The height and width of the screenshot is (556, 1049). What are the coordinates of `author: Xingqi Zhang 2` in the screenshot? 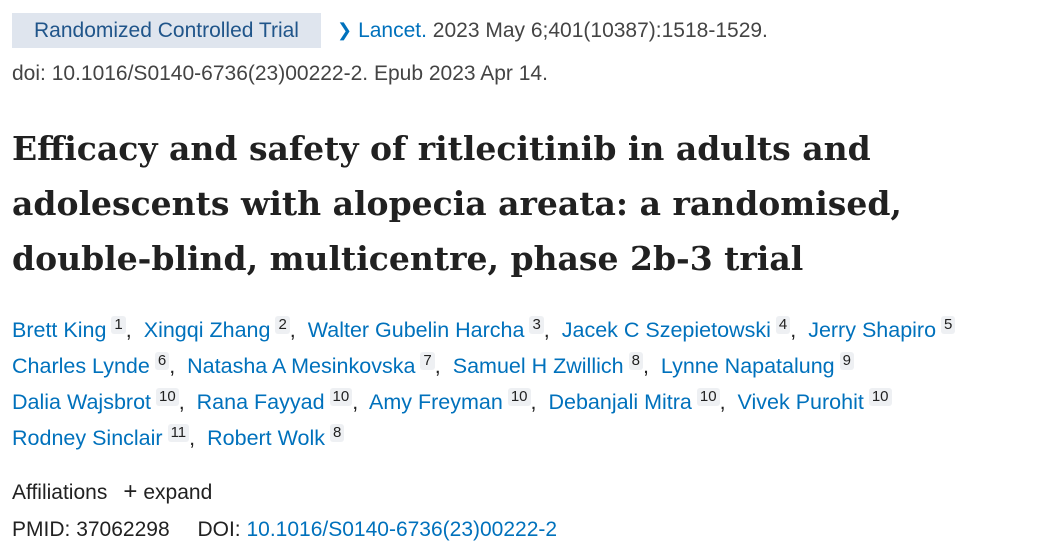 It's located at (222, 329).